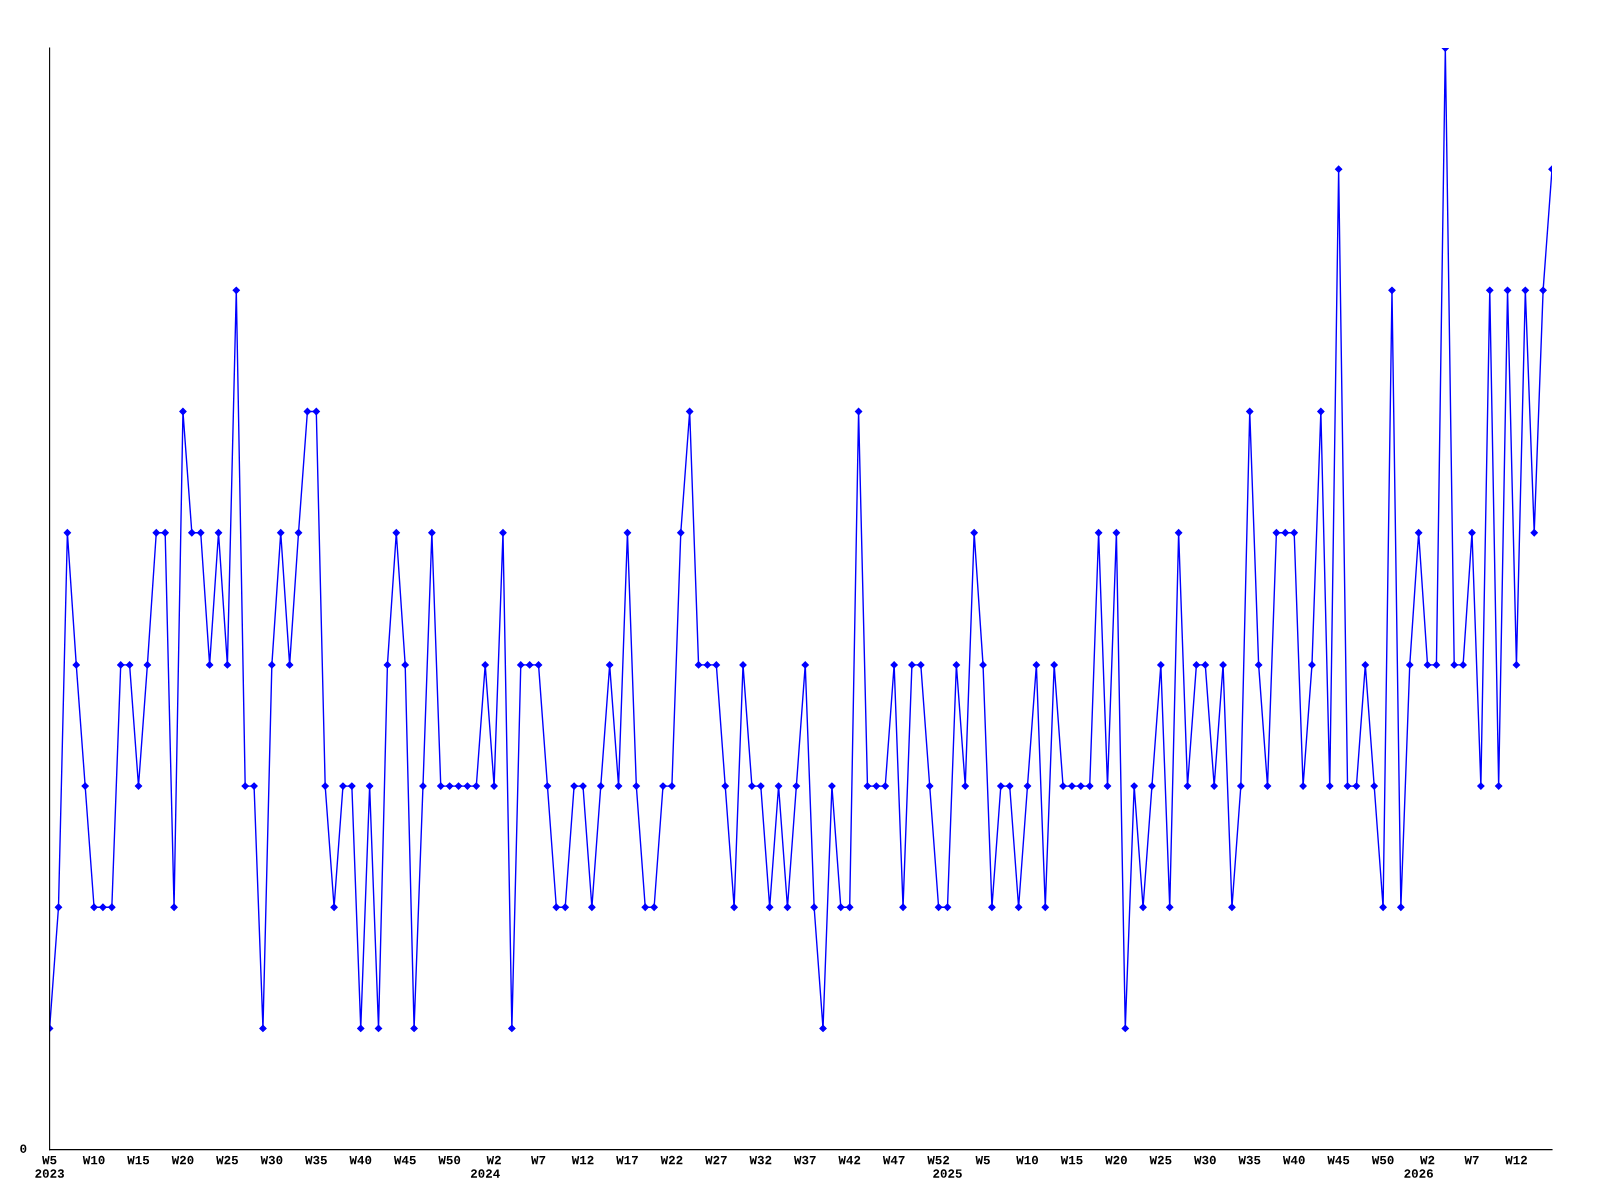 This screenshot has height=1200, width=1600. What do you see at coordinates (938, 1160) in the screenshot?
I see `x-tick-label: W52` at bounding box center [938, 1160].